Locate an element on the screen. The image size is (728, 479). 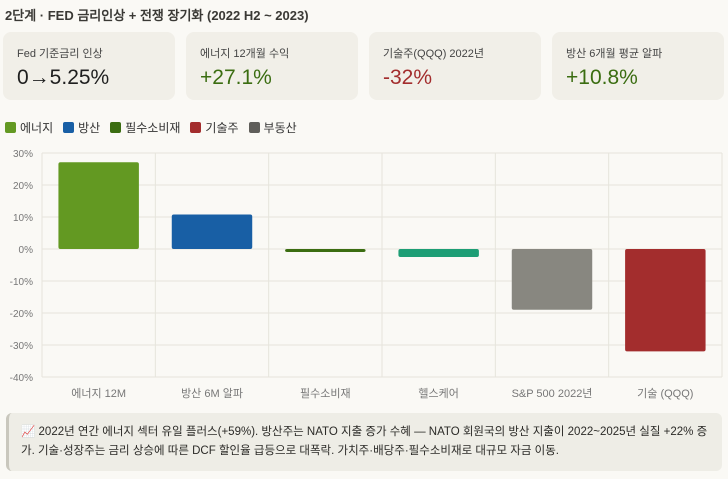
legend-item-energy: 에너지 is located at coordinates (29, 127).